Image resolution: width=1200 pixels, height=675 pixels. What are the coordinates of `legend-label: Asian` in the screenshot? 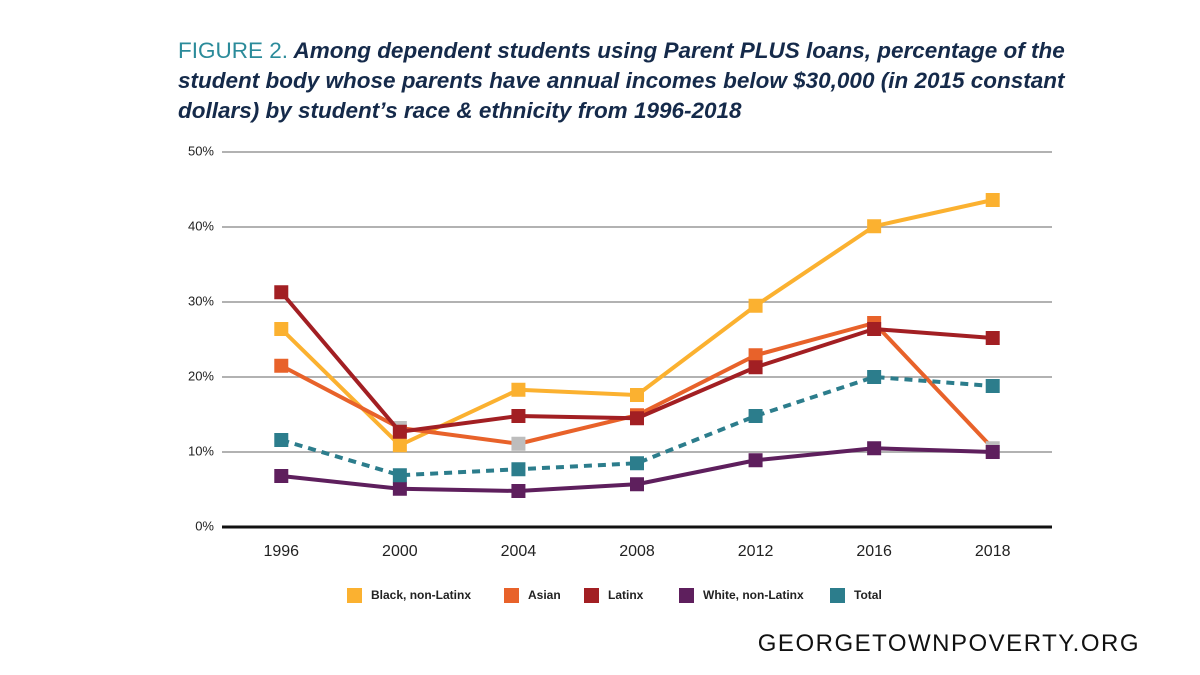 It's located at (544, 595).